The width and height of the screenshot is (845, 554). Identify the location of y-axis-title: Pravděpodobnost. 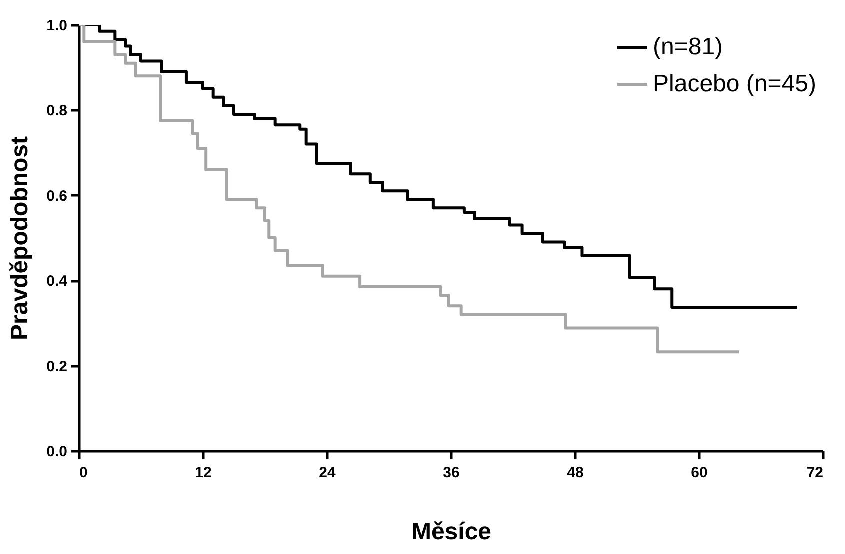
(20, 238).